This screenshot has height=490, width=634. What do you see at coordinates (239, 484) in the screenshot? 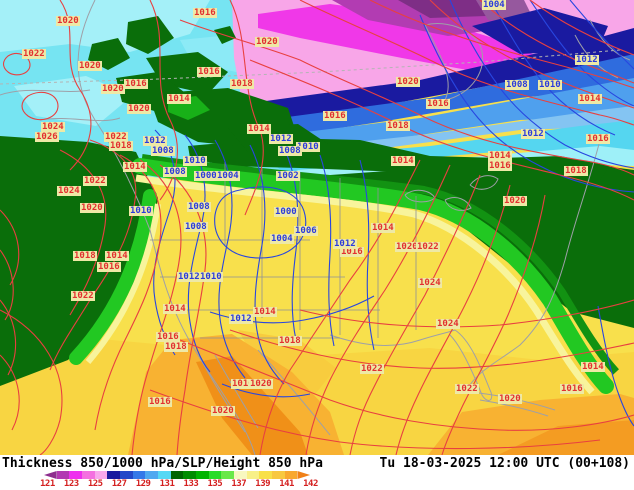
I see `legend-value: 137` at bounding box center [239, 484].